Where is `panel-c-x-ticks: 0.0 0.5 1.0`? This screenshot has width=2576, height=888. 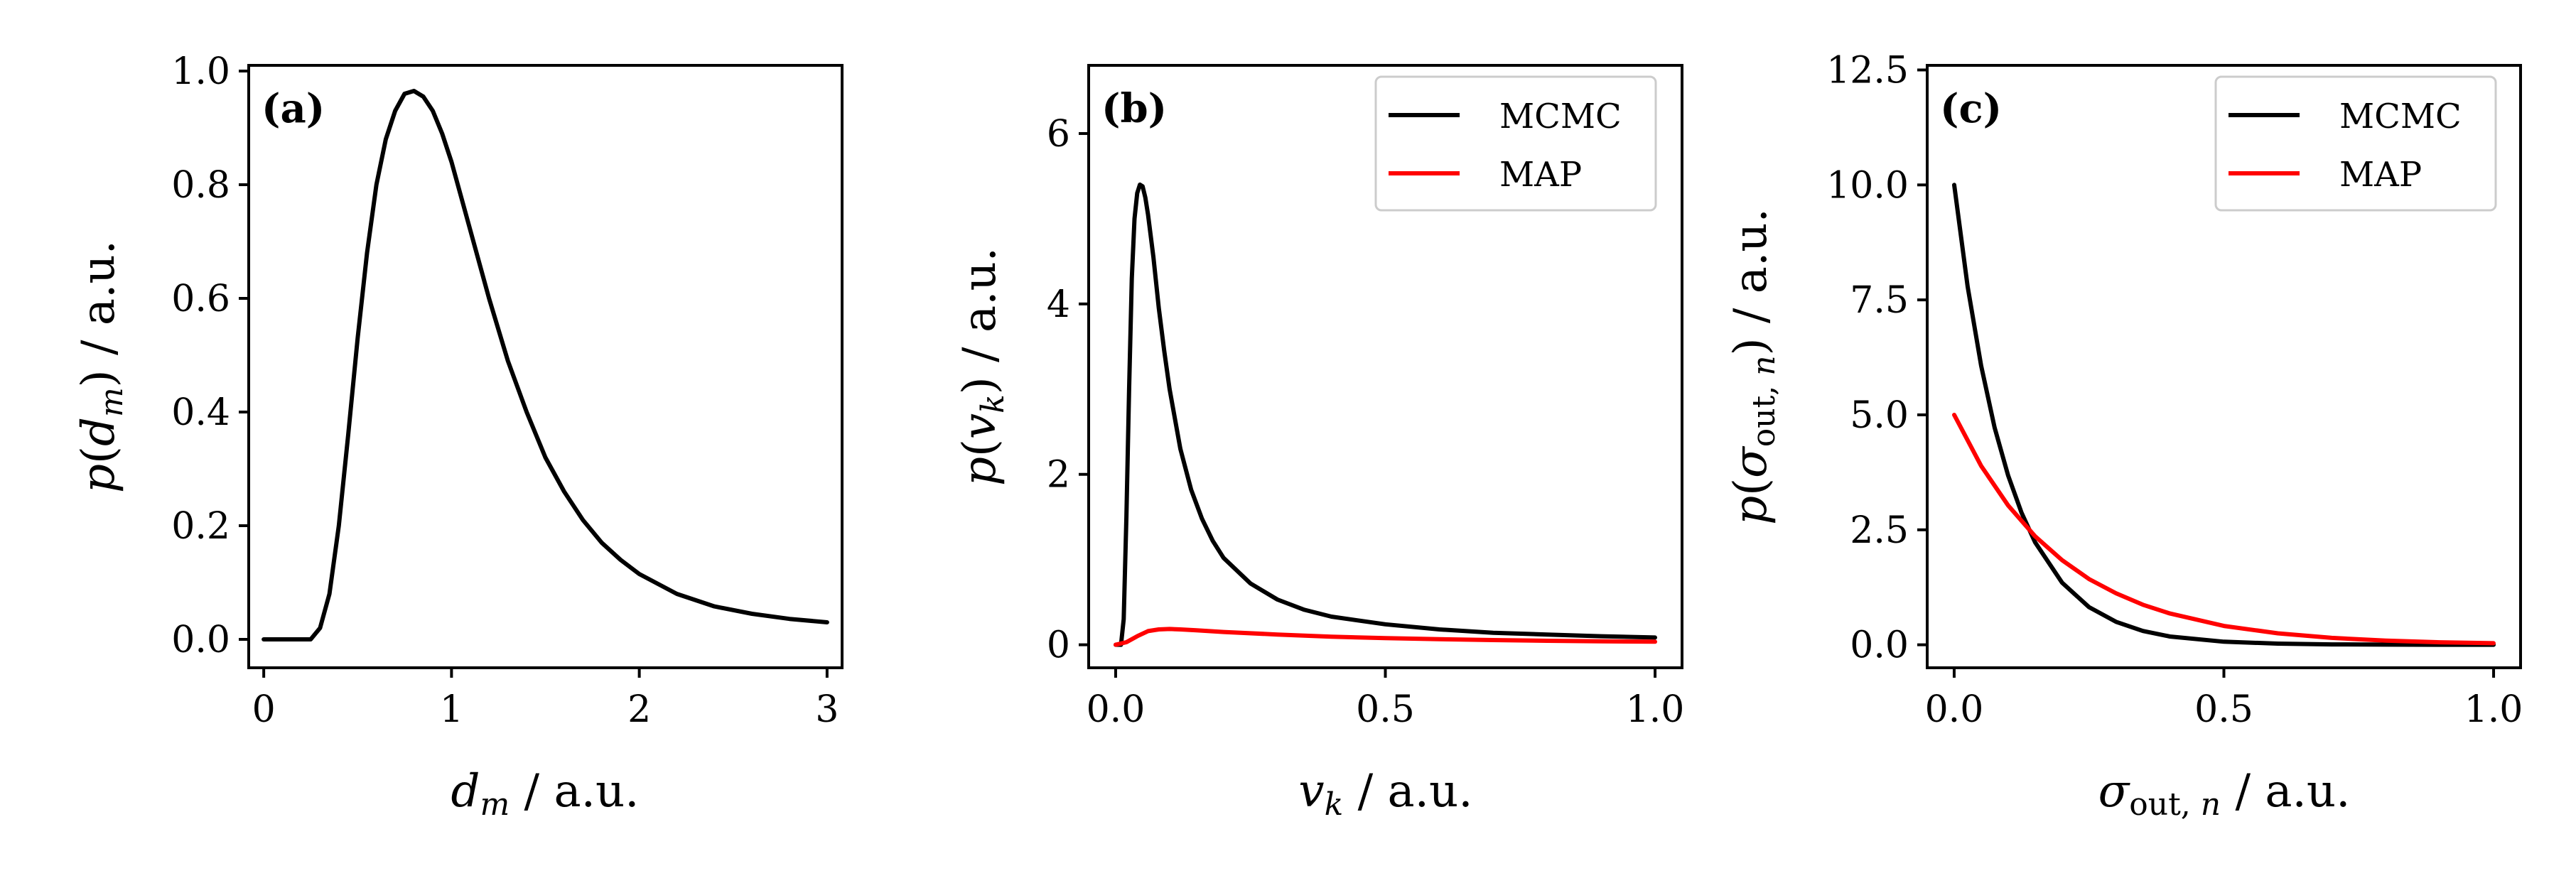 panel-c-x-ticks: 0.0 0.5 1.0 is located at coordinates (2224, 699).